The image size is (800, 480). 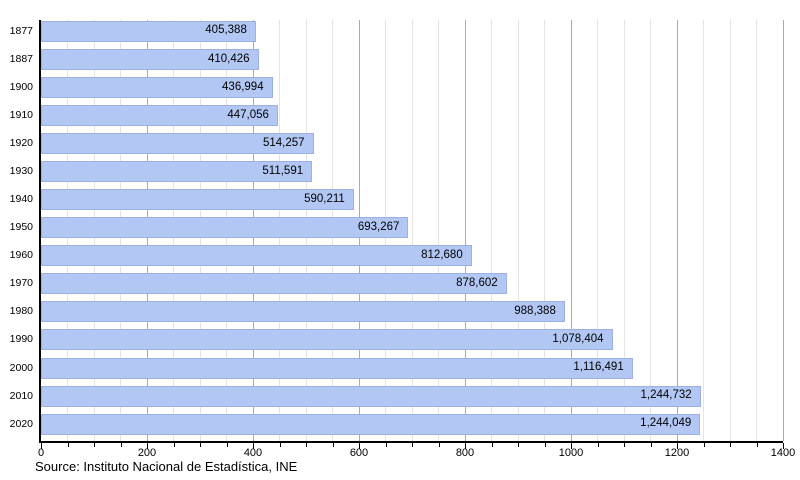 I want to click on bar-value-label: 1,078,404, so click(x=578, y=339).